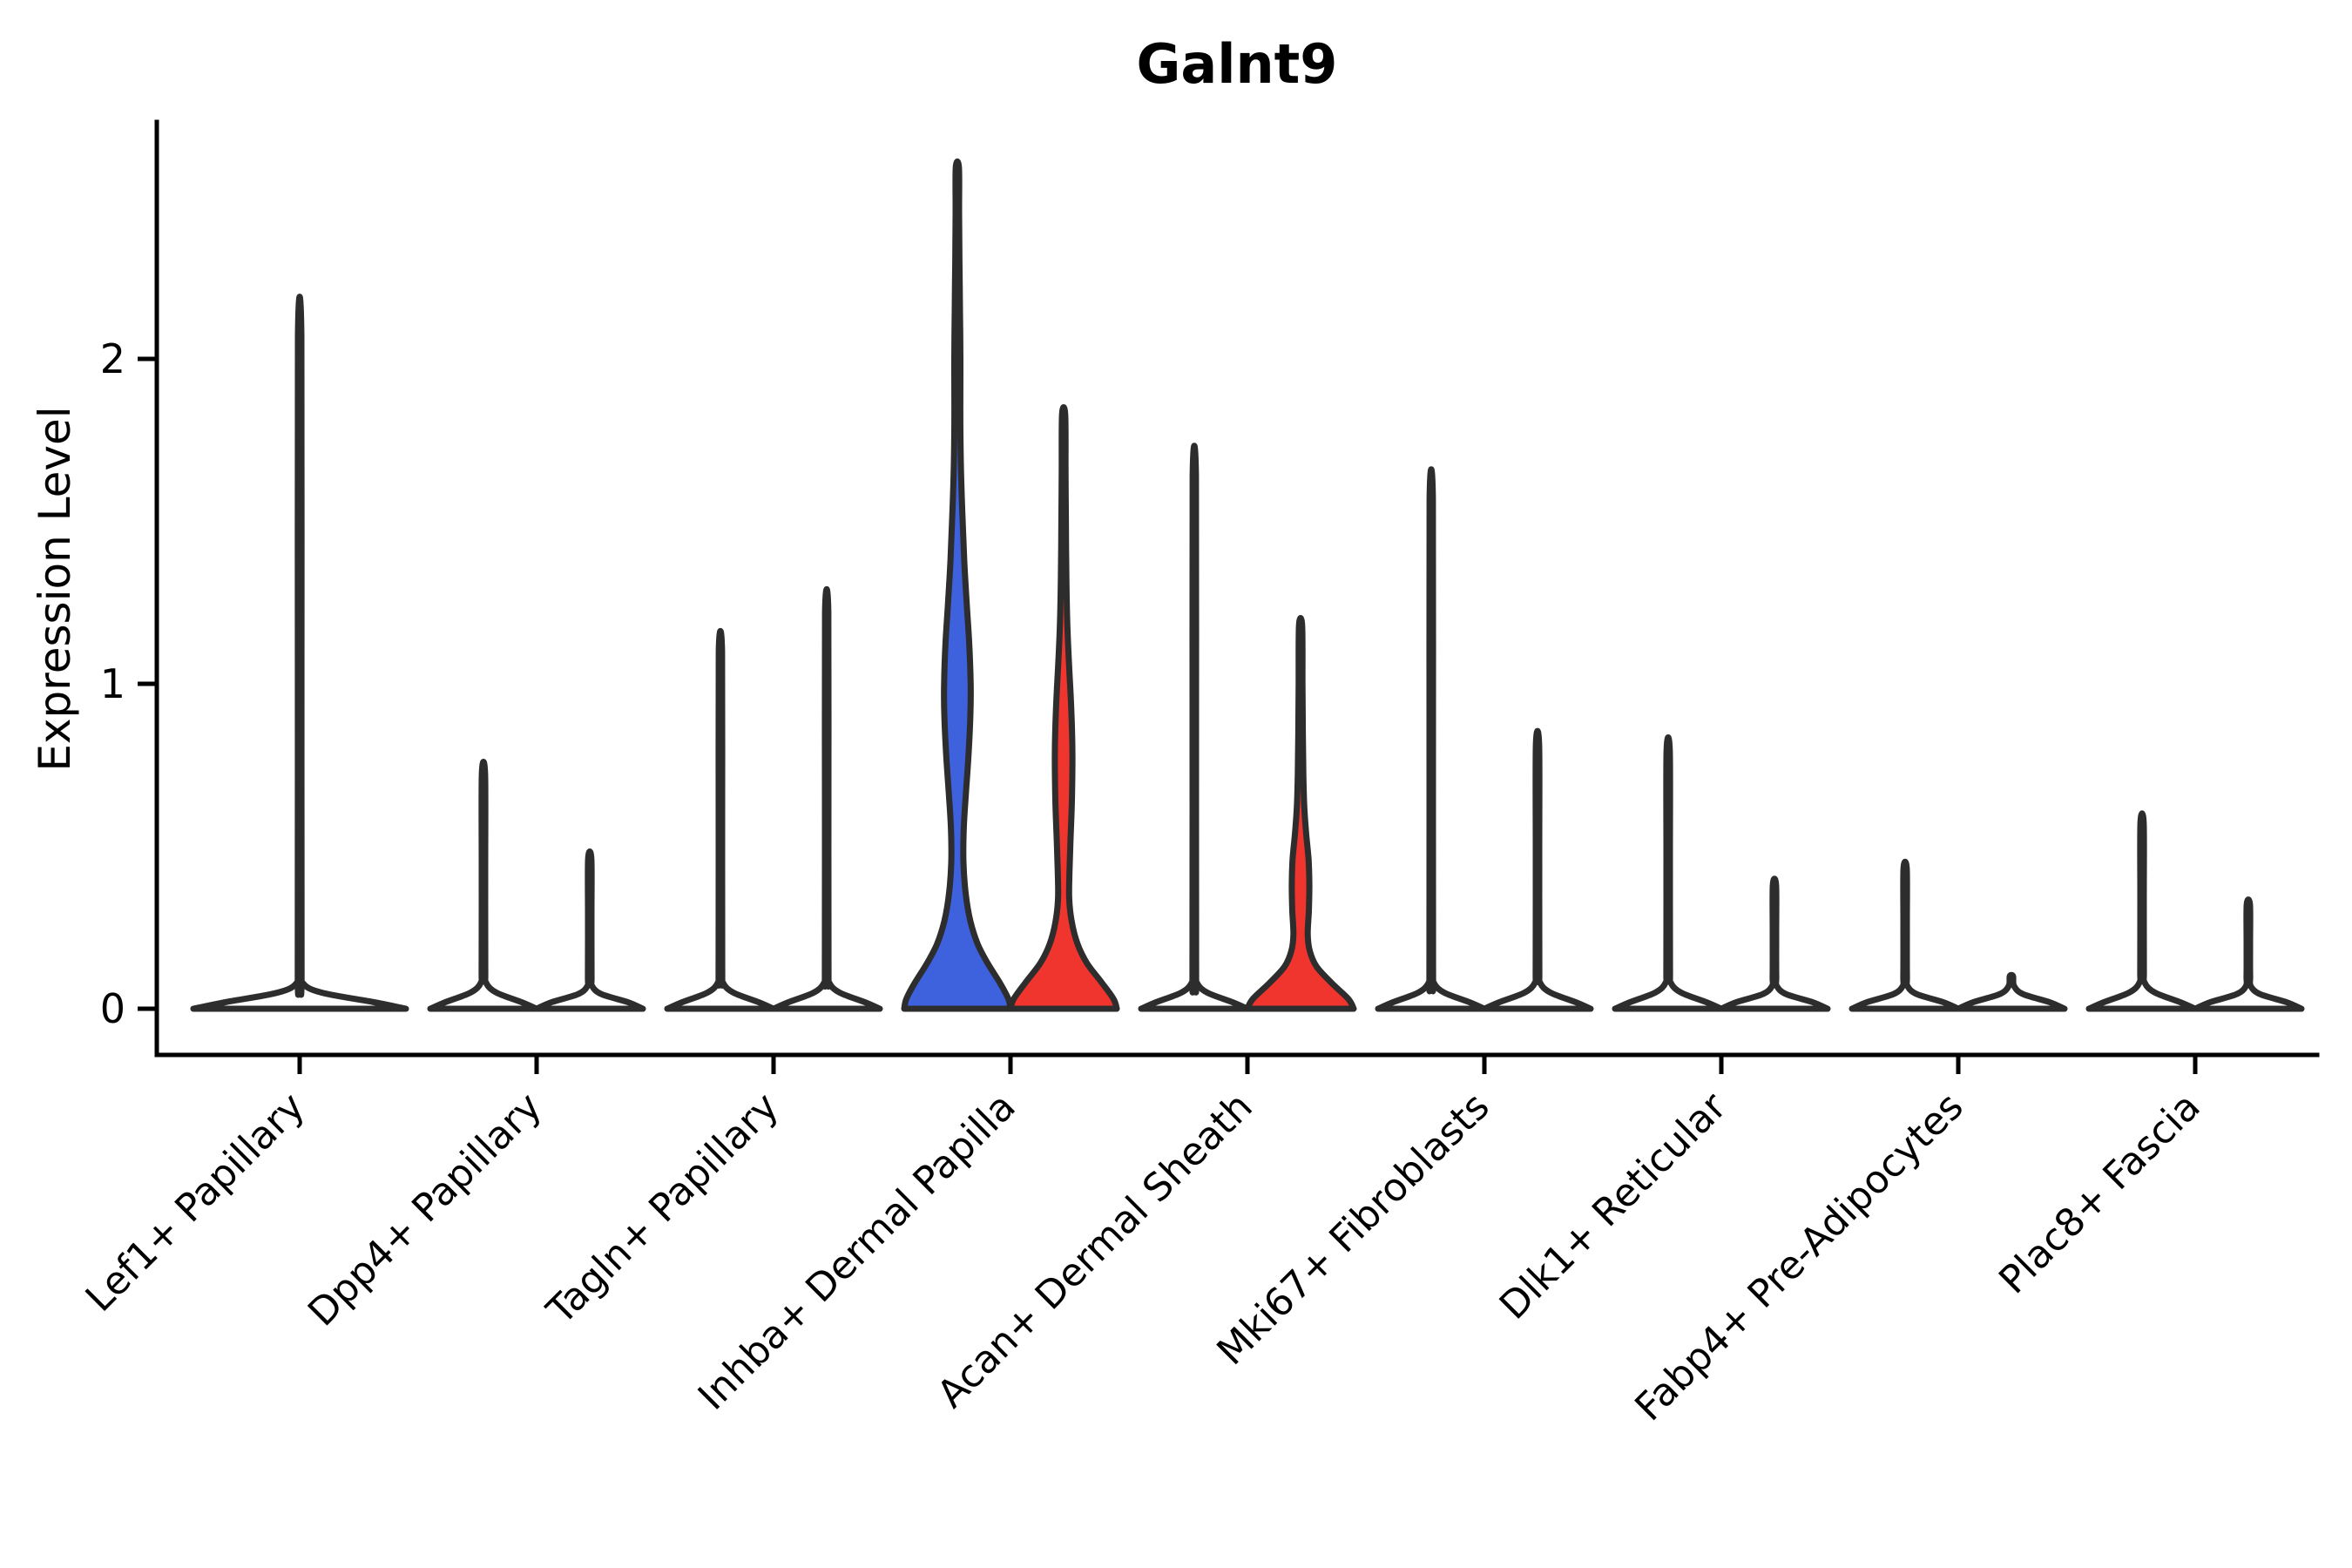 Image resolution: width=2352 pixels, height=1568 pixels. What do you see at coordinates (299, 653) in the screenshot?
I see `violin-lef1-center` at bounding box center [299, 653].